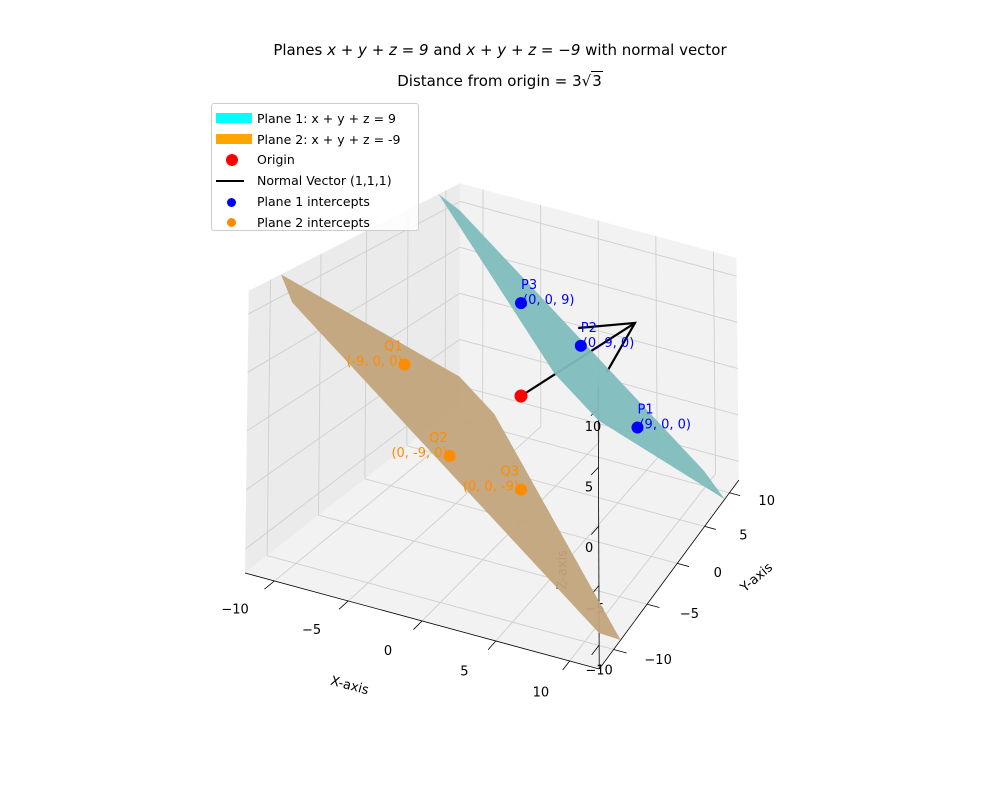 This screenshot has height=804, width=1000. I want to click on x-tick-label: 10, so click(541, 692).